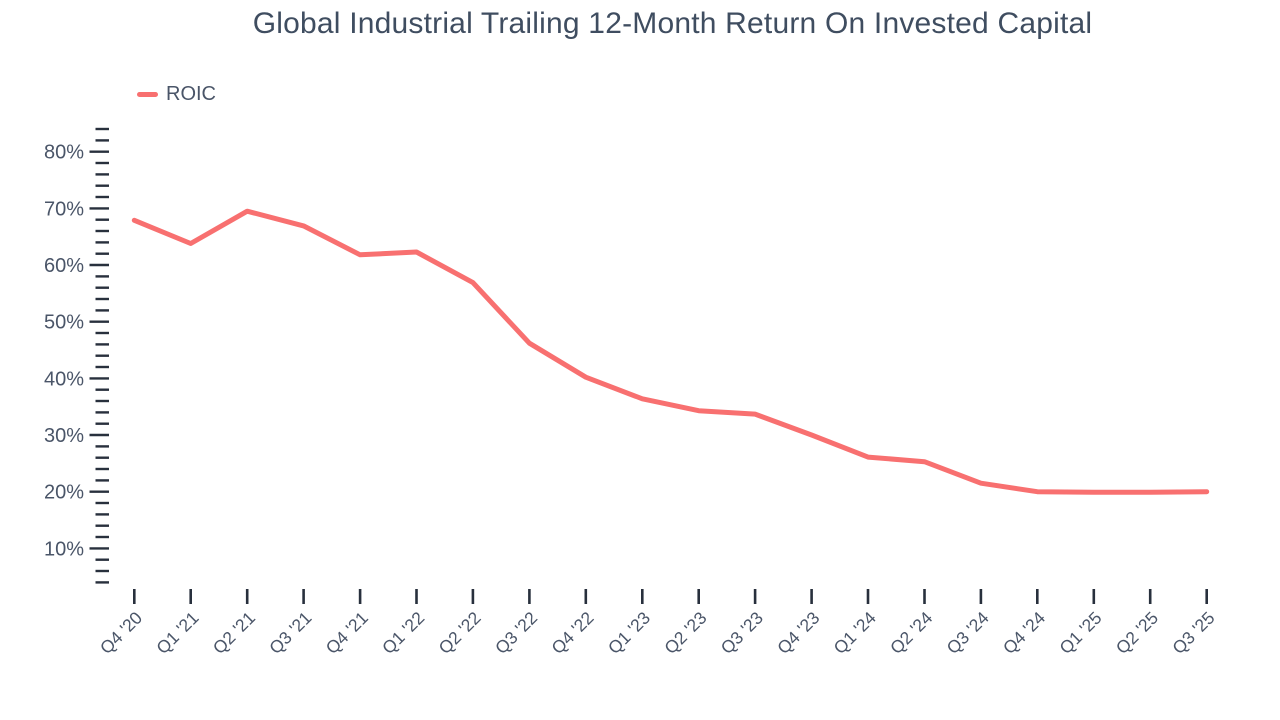 The image size is (1280, 720). What do you see at coordinates (64, 549) in the screenshot?
I see `y-axis-tick-label: 10%` at bounding box center [64, 549].